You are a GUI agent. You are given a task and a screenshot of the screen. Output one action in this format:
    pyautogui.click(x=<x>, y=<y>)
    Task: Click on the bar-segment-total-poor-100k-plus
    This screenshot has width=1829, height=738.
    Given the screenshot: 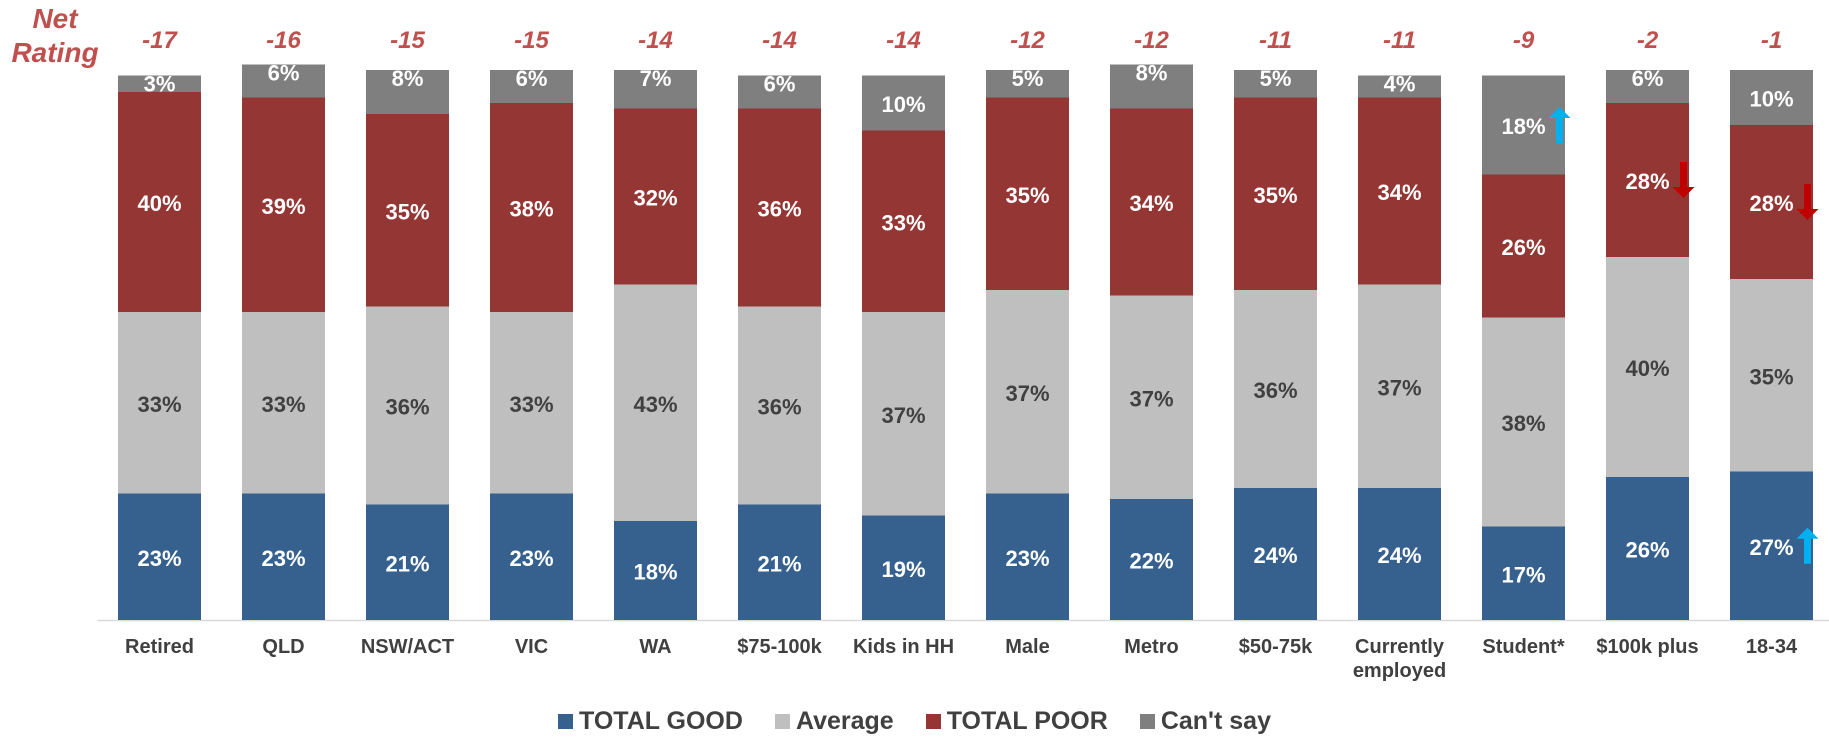 What is the action you would take?
    pyautogui.click(x=1647, y=180)
    